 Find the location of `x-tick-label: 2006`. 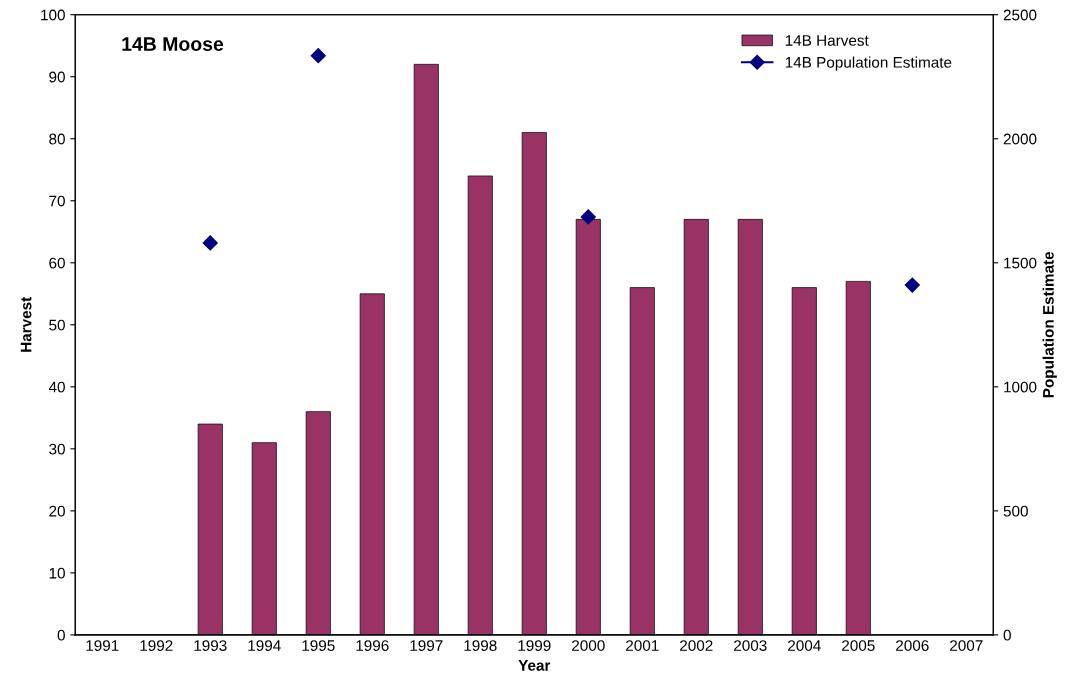

x-tick-label: 2006 is located at coordinates (912, 645).